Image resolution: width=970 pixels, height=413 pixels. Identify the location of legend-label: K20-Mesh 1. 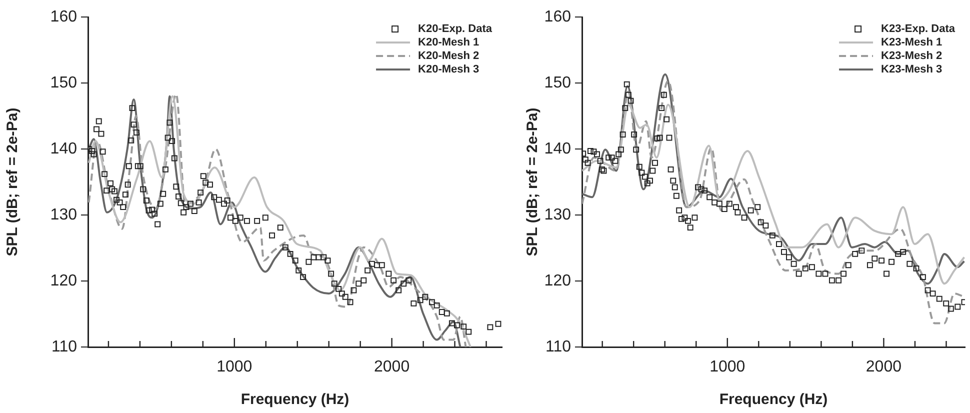
(449, 42).